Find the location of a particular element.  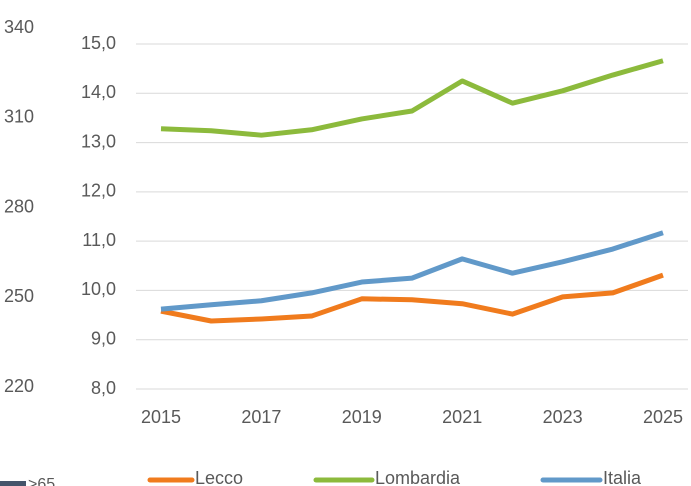

legend-label: Italia is located at coordinates (622, 477).